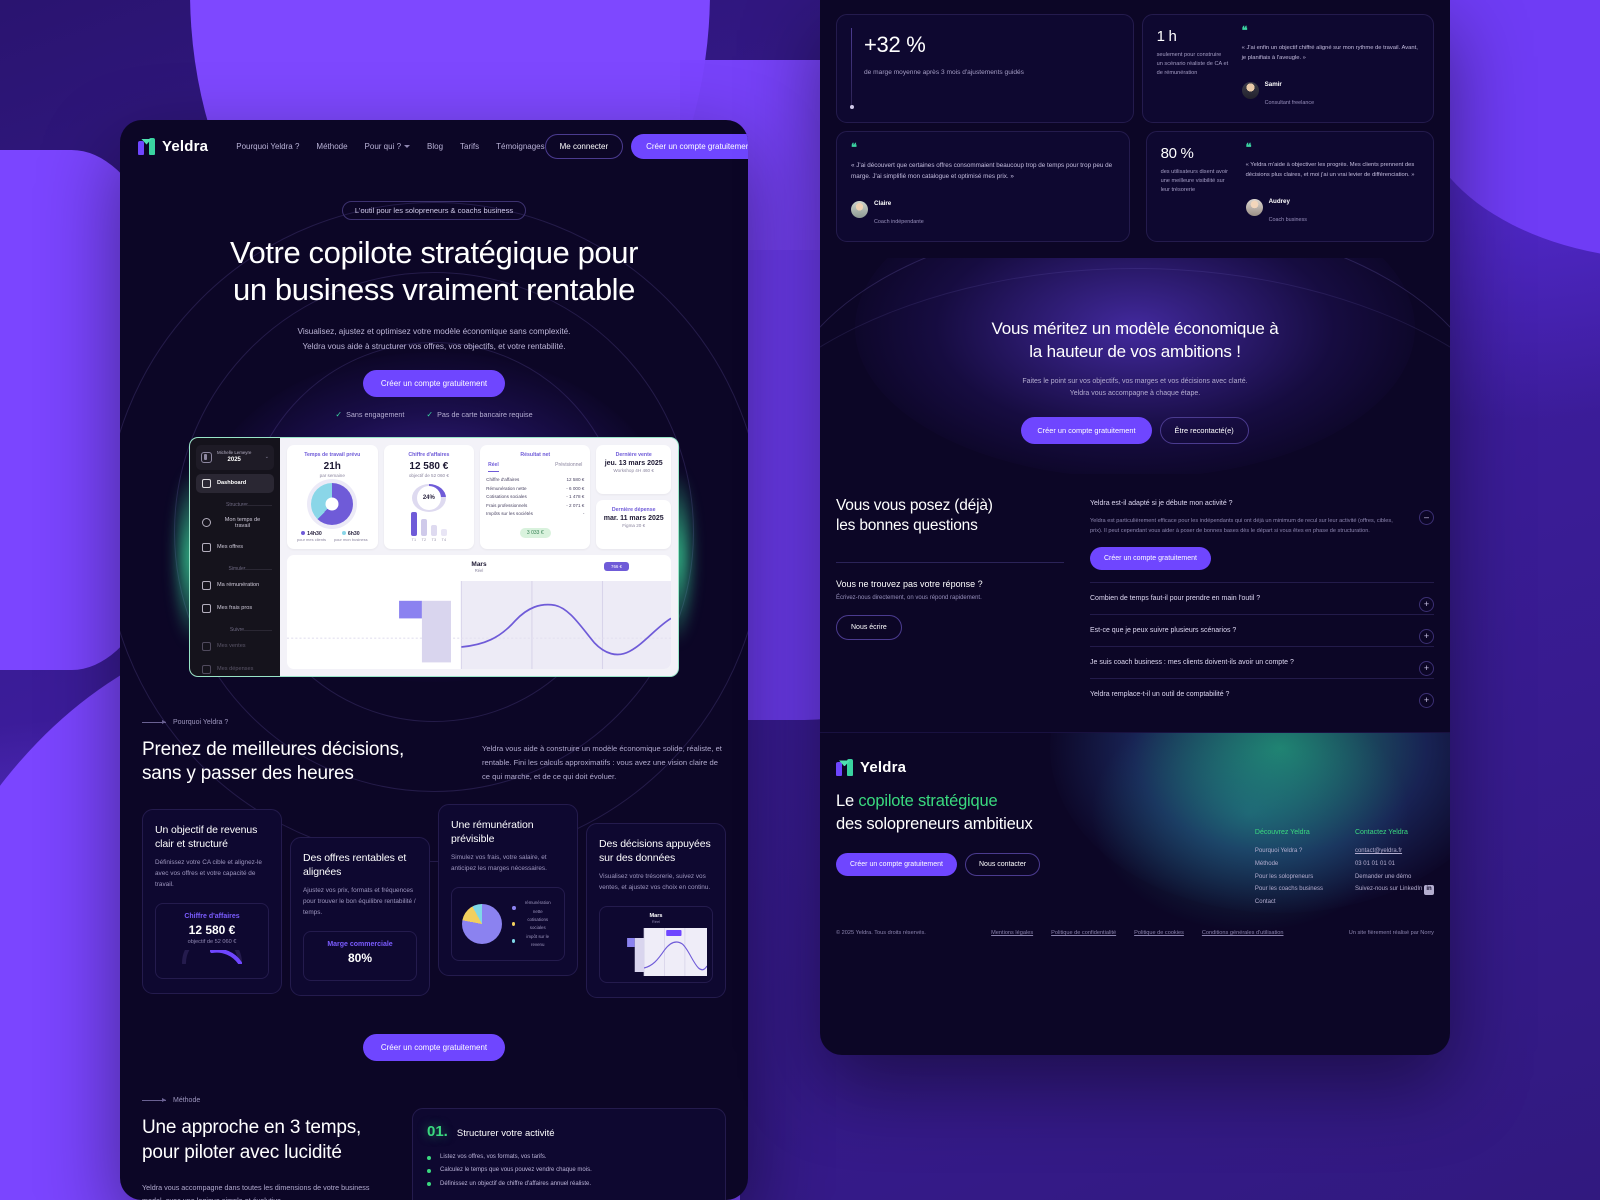  I want to click on footer-link-coachs: Pour les coachs business, so click(1288, 889).